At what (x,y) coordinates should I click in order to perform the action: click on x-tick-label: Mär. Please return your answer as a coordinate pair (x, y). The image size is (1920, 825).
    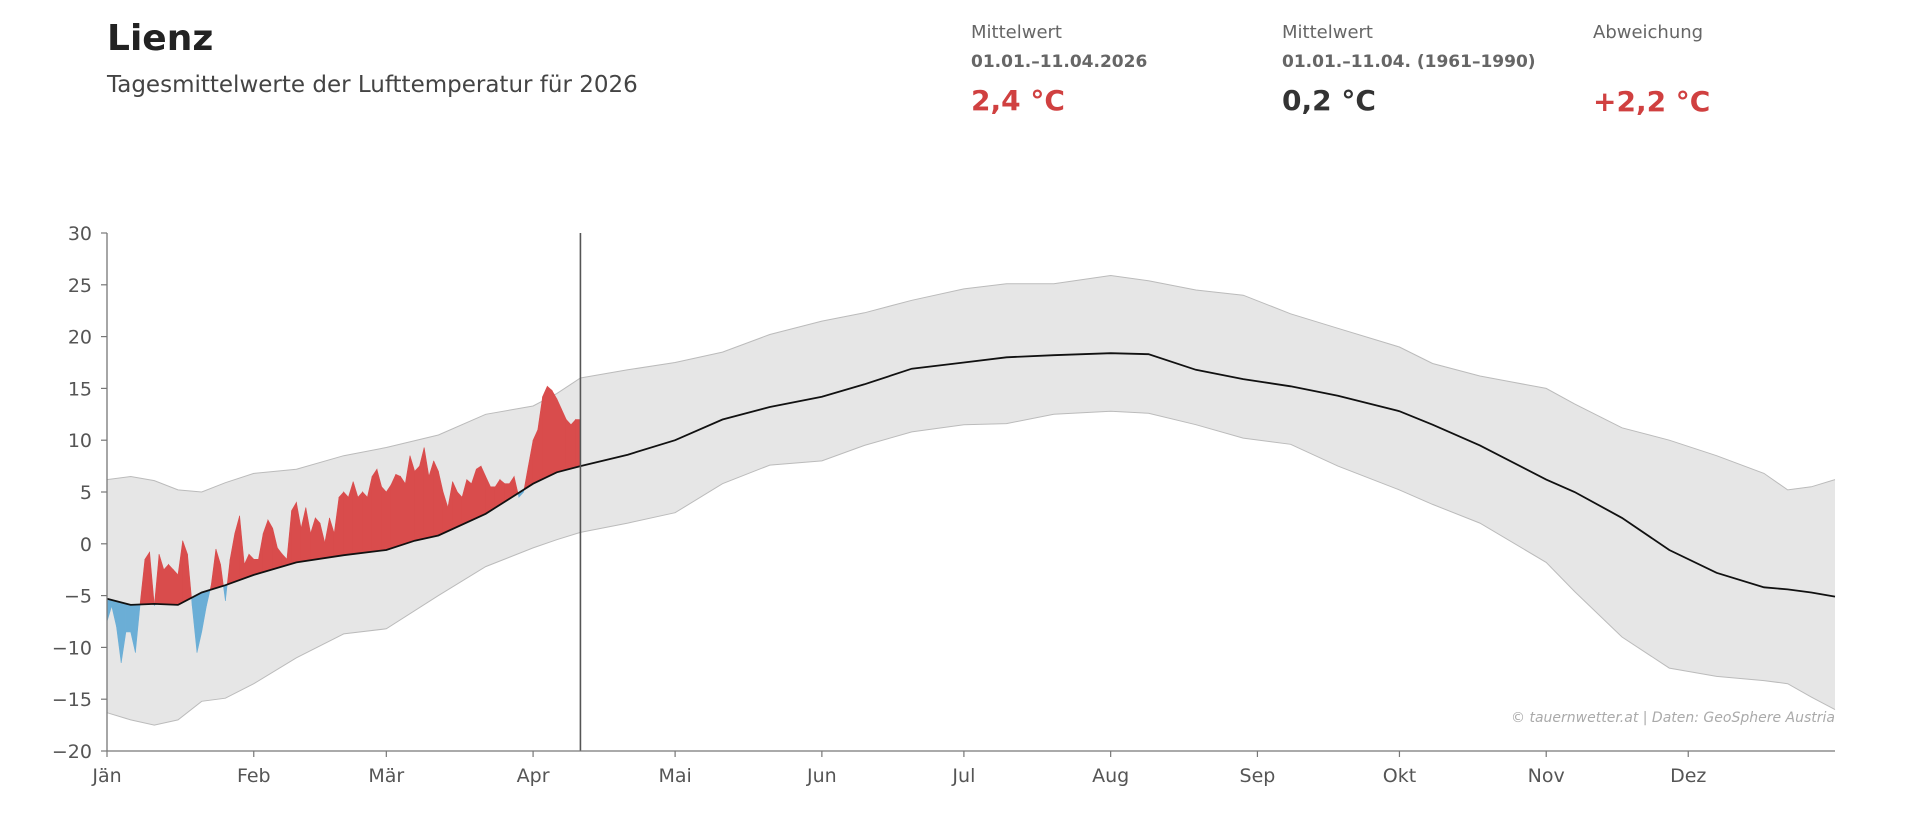
    Looking at the image, I should click on (386, 776).